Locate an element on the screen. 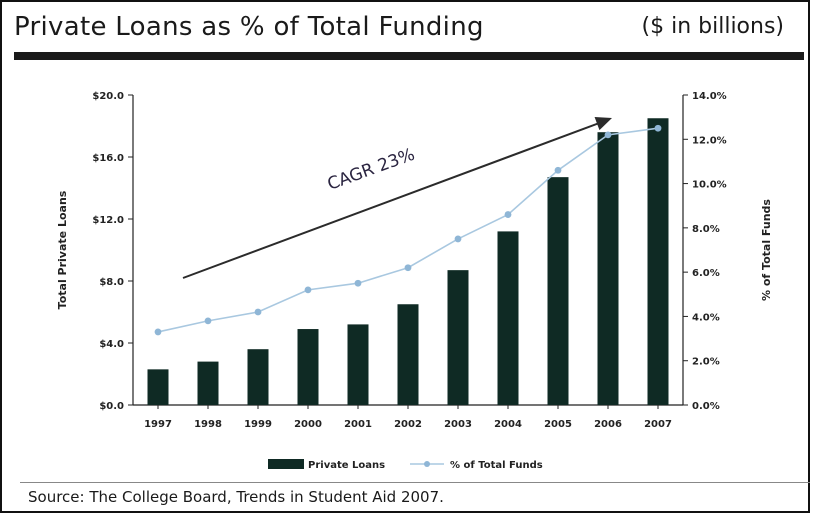 The height and width of the screenshot is (517, 814). x-tick-label: 2007 is located at coordinates (658, 424).